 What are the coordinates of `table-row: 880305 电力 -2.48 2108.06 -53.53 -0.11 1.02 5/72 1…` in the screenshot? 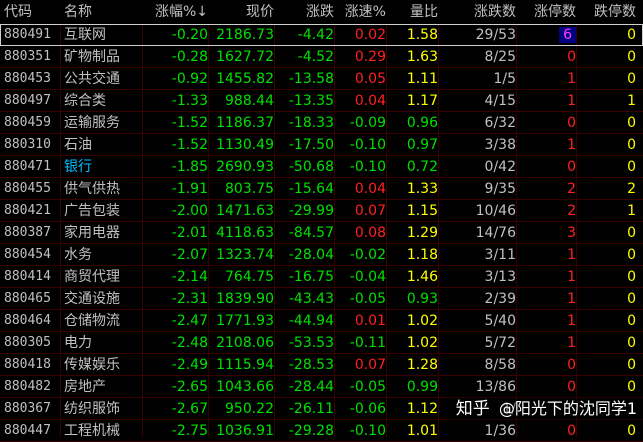 It's located at (321, 343).